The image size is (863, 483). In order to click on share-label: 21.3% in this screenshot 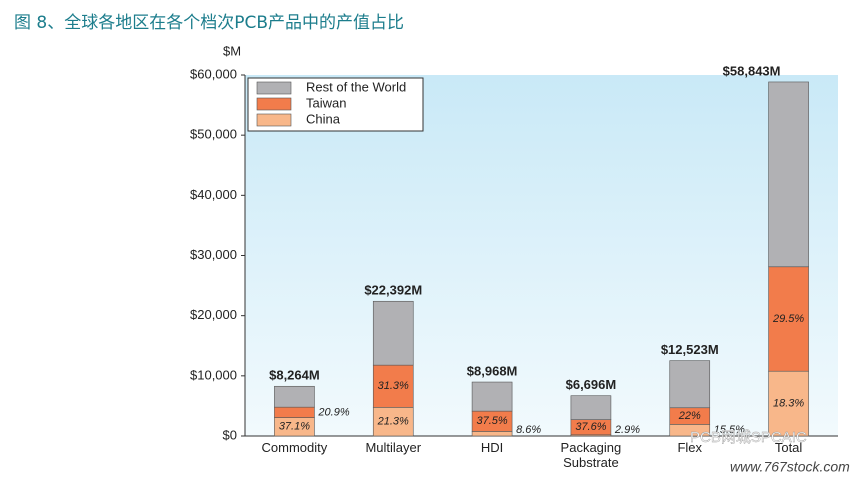, I will do `click(393, 422)`.